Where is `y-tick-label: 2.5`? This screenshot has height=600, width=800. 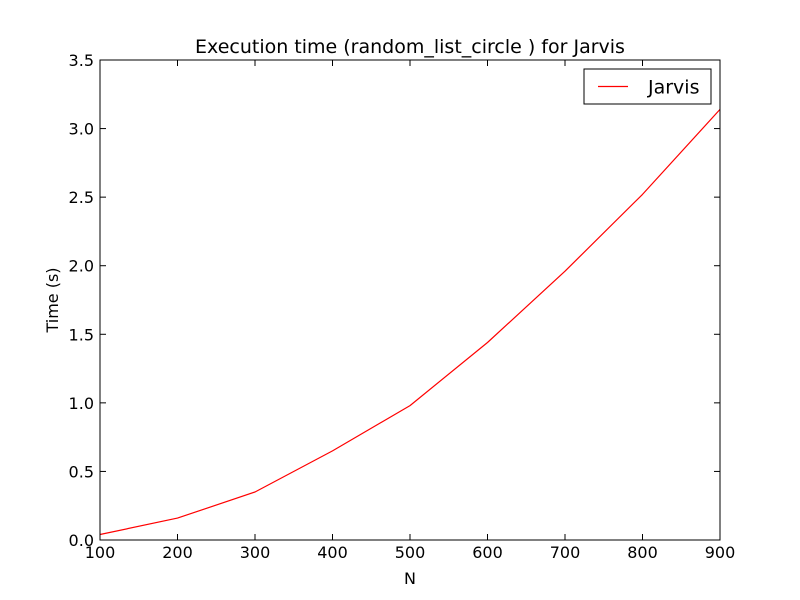
y-tick-label: 2.5 is located at coordinates (81, 197).